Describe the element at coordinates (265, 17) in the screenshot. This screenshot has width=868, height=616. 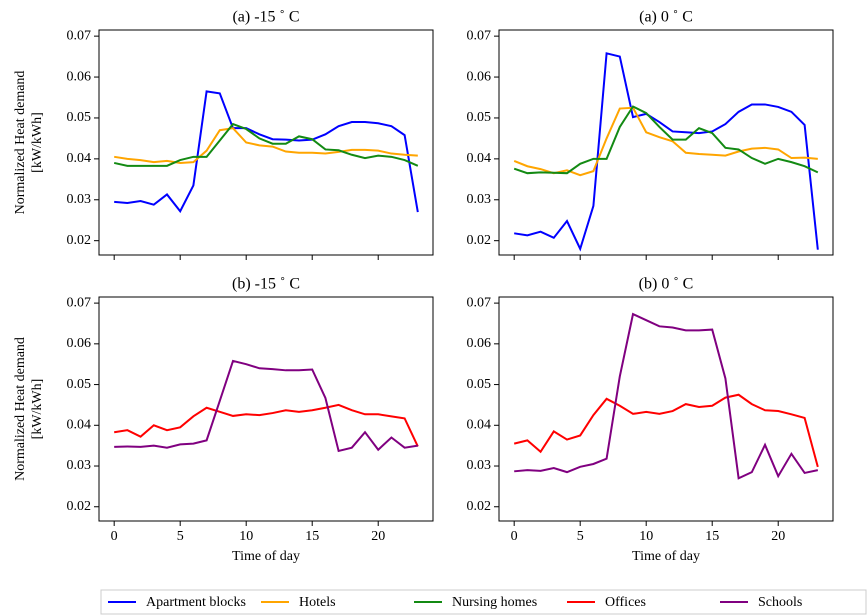
I see `subplot-title: (a) -15 ˚ C` at that location.